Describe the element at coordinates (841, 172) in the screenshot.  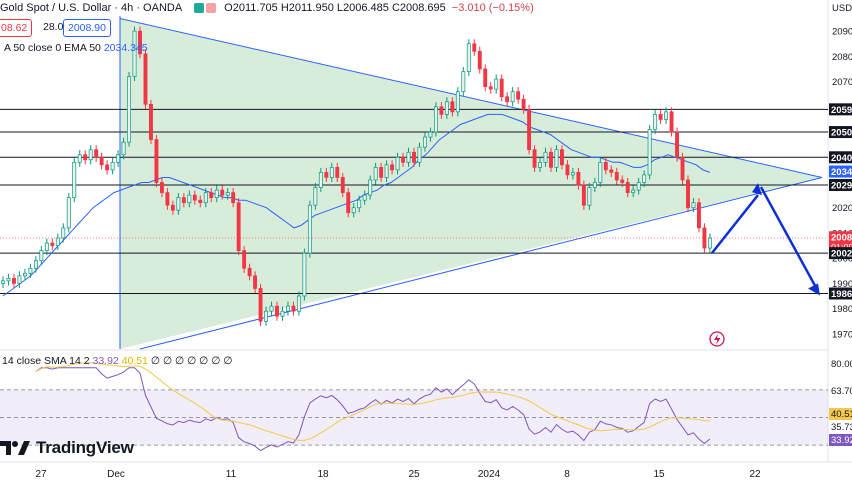
I see `price-tag-label: 2034` at that location.